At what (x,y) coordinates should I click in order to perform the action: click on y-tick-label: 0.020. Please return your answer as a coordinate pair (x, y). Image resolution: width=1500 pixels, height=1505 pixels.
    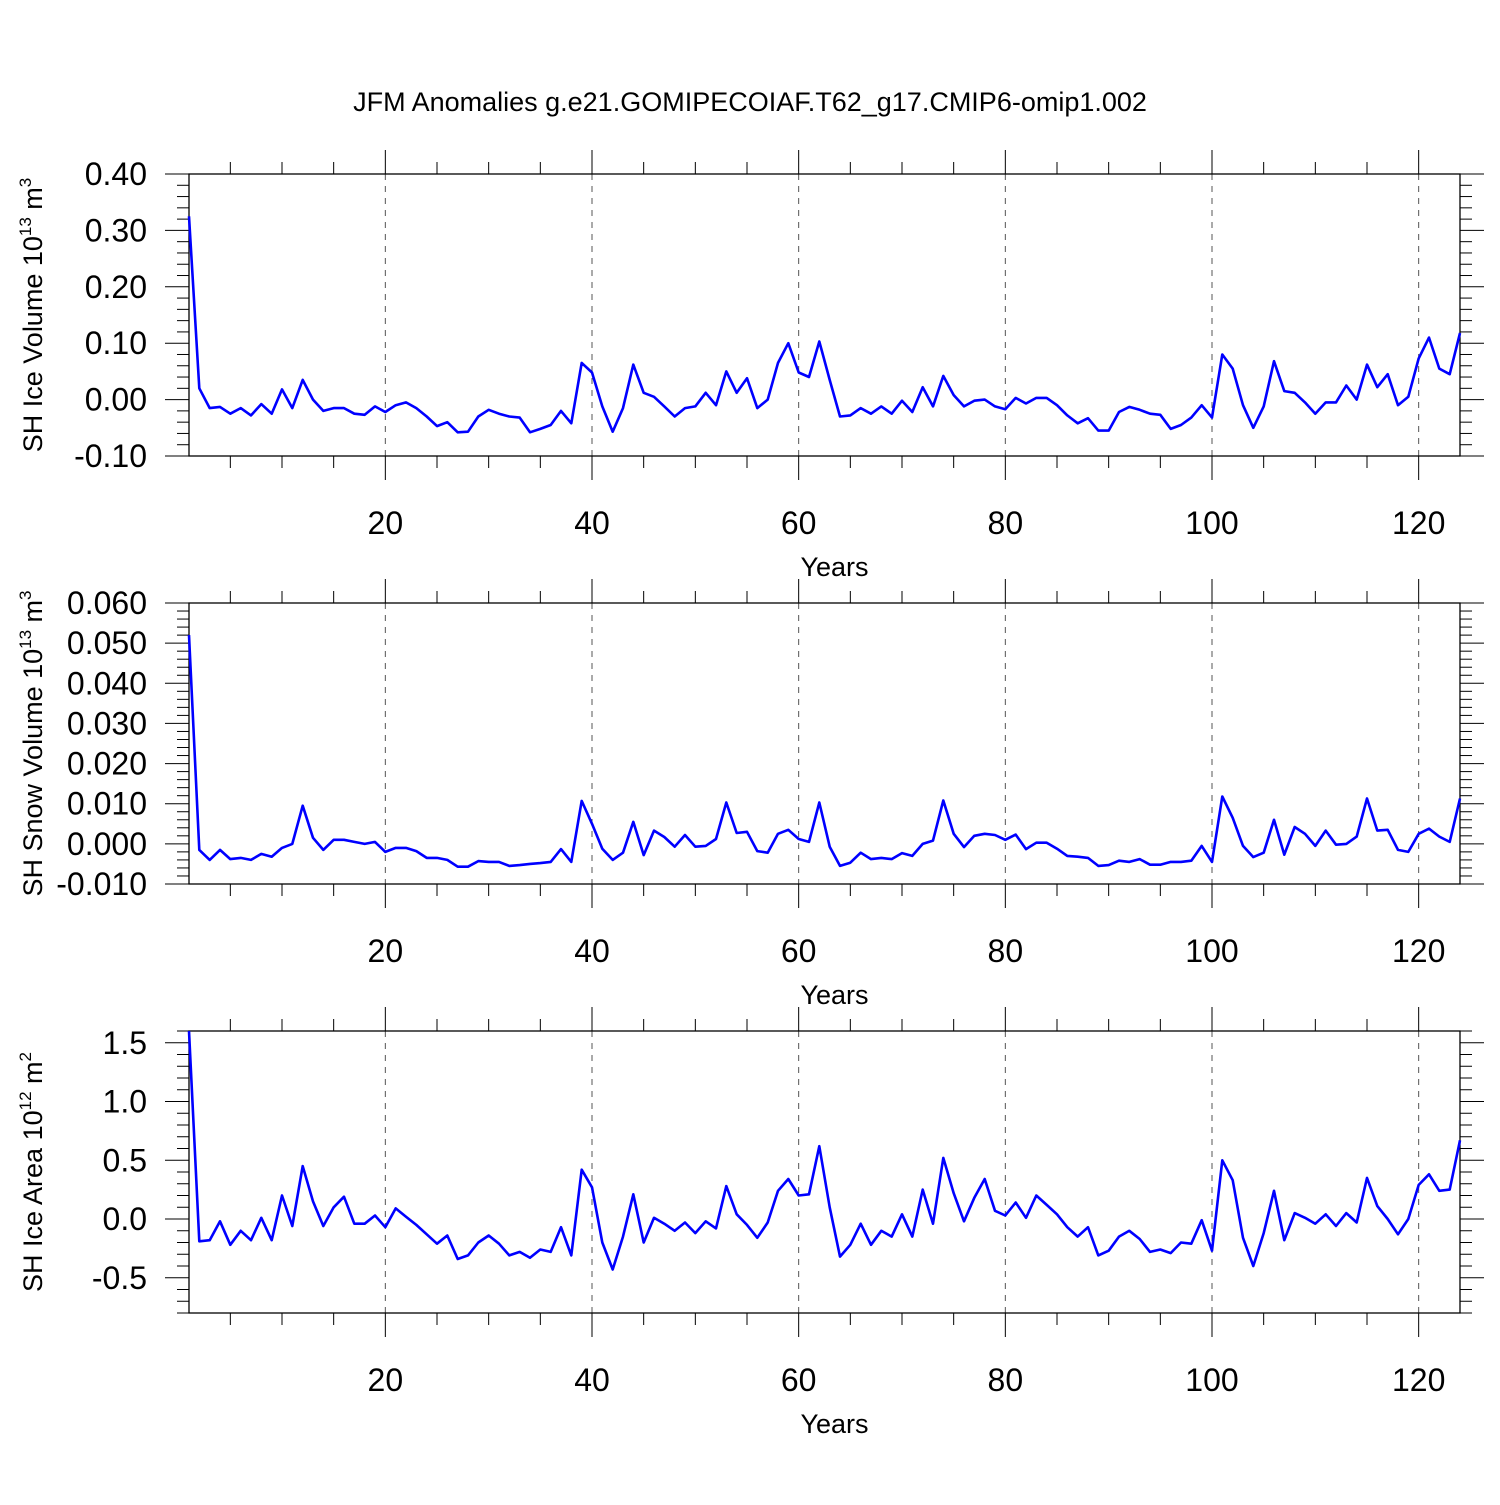
    Looking at the image, I should click on (107, 764).